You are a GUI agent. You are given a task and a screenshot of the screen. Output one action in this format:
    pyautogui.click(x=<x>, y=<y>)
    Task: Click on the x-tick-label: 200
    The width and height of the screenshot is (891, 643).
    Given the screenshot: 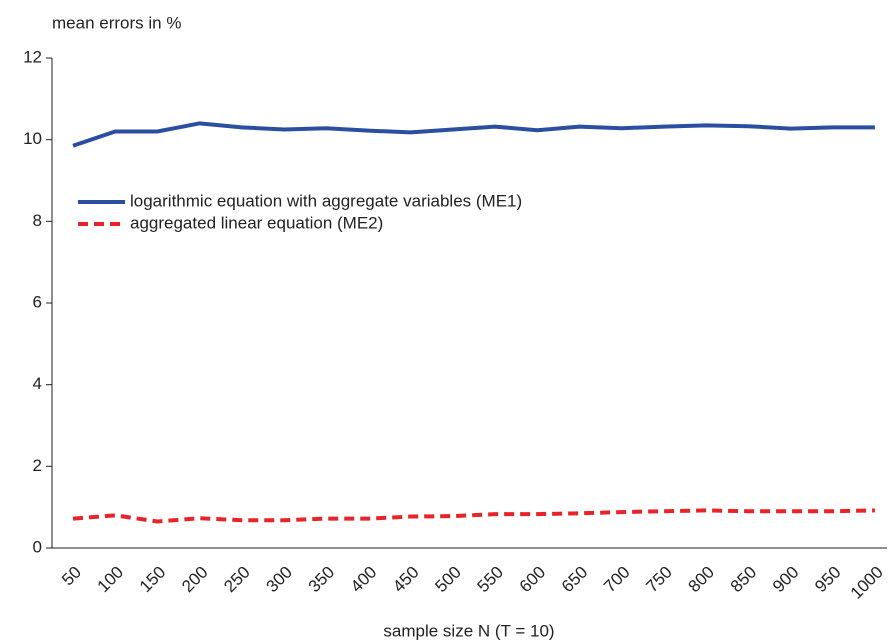 What is the action you would take?
    pyautogui.click(x=194, y=579)
    